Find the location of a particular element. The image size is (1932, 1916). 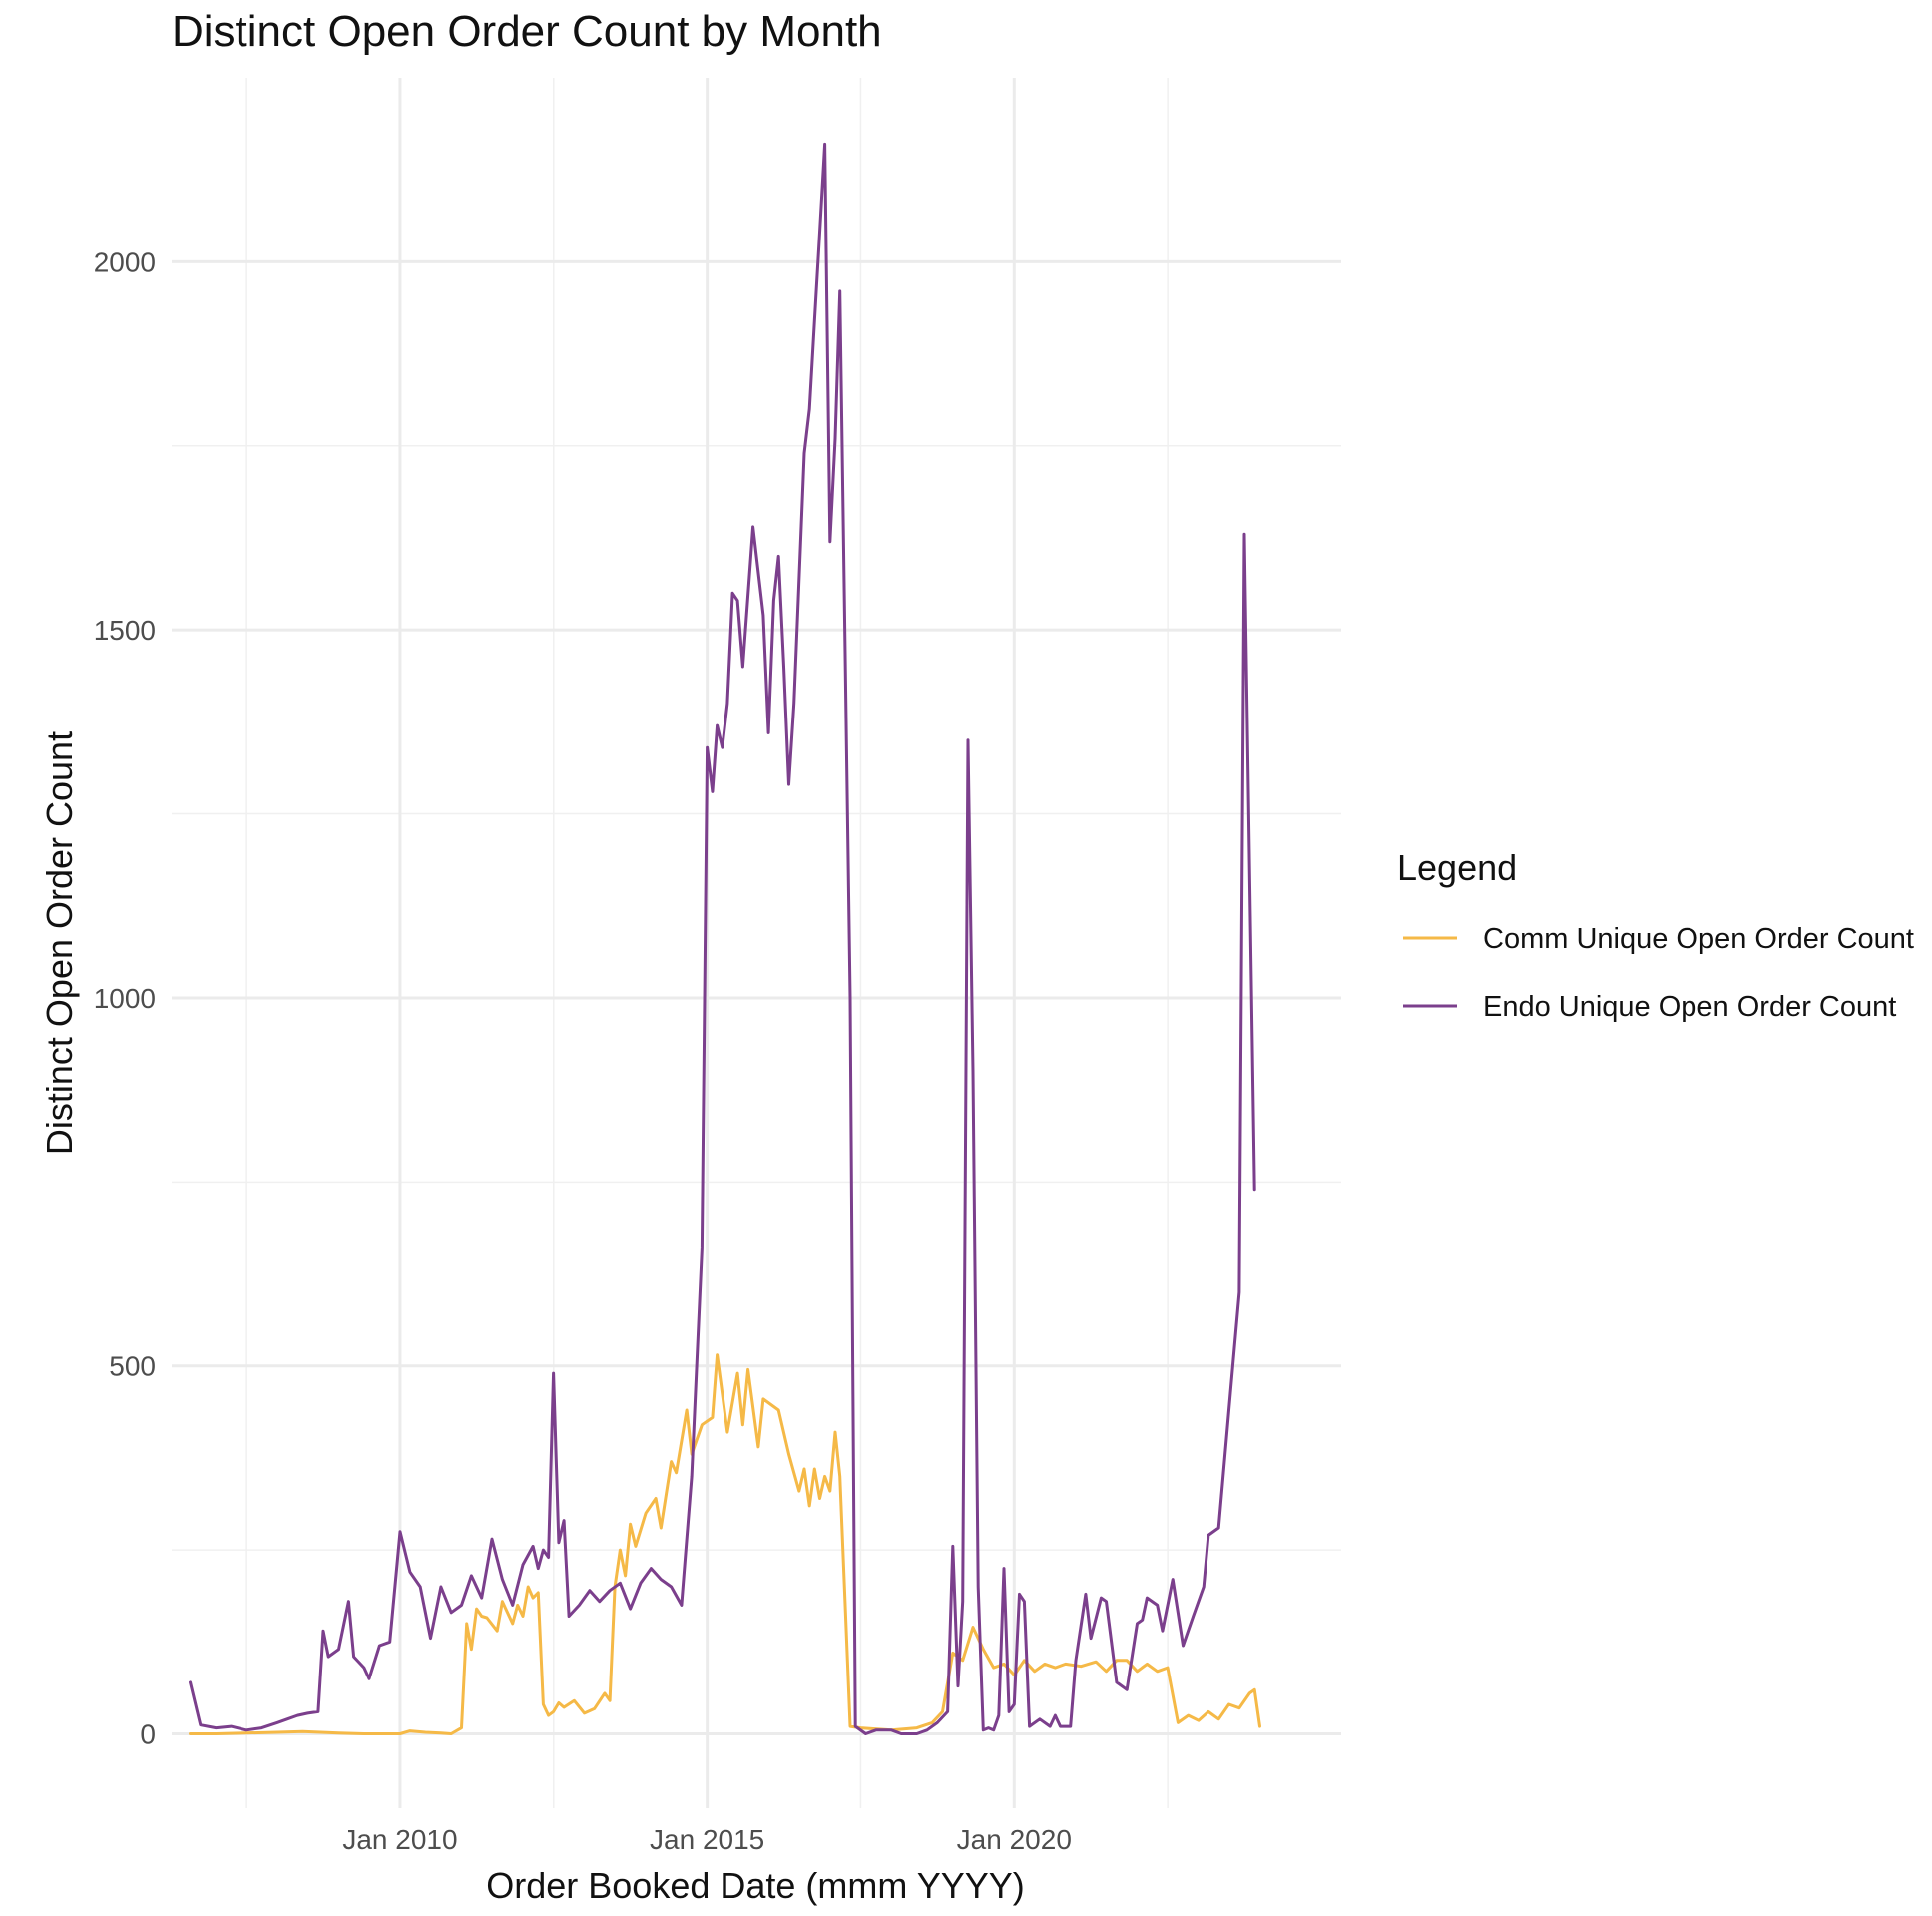

y-axis-title: Distinct Open Order Count is located at coordinates (59, 943).